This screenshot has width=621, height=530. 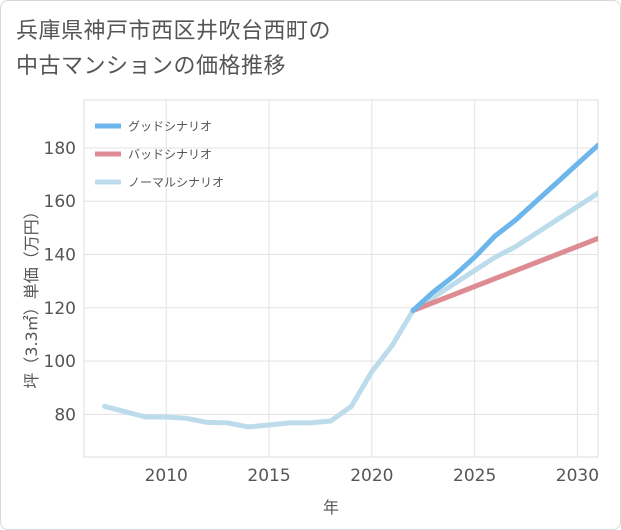 What do you see at coordinates (31, 295) in the screenshot?
I see `y-axis-title: 坪（3.3㎡）単価（万円）` at bounding box center [31, 295].